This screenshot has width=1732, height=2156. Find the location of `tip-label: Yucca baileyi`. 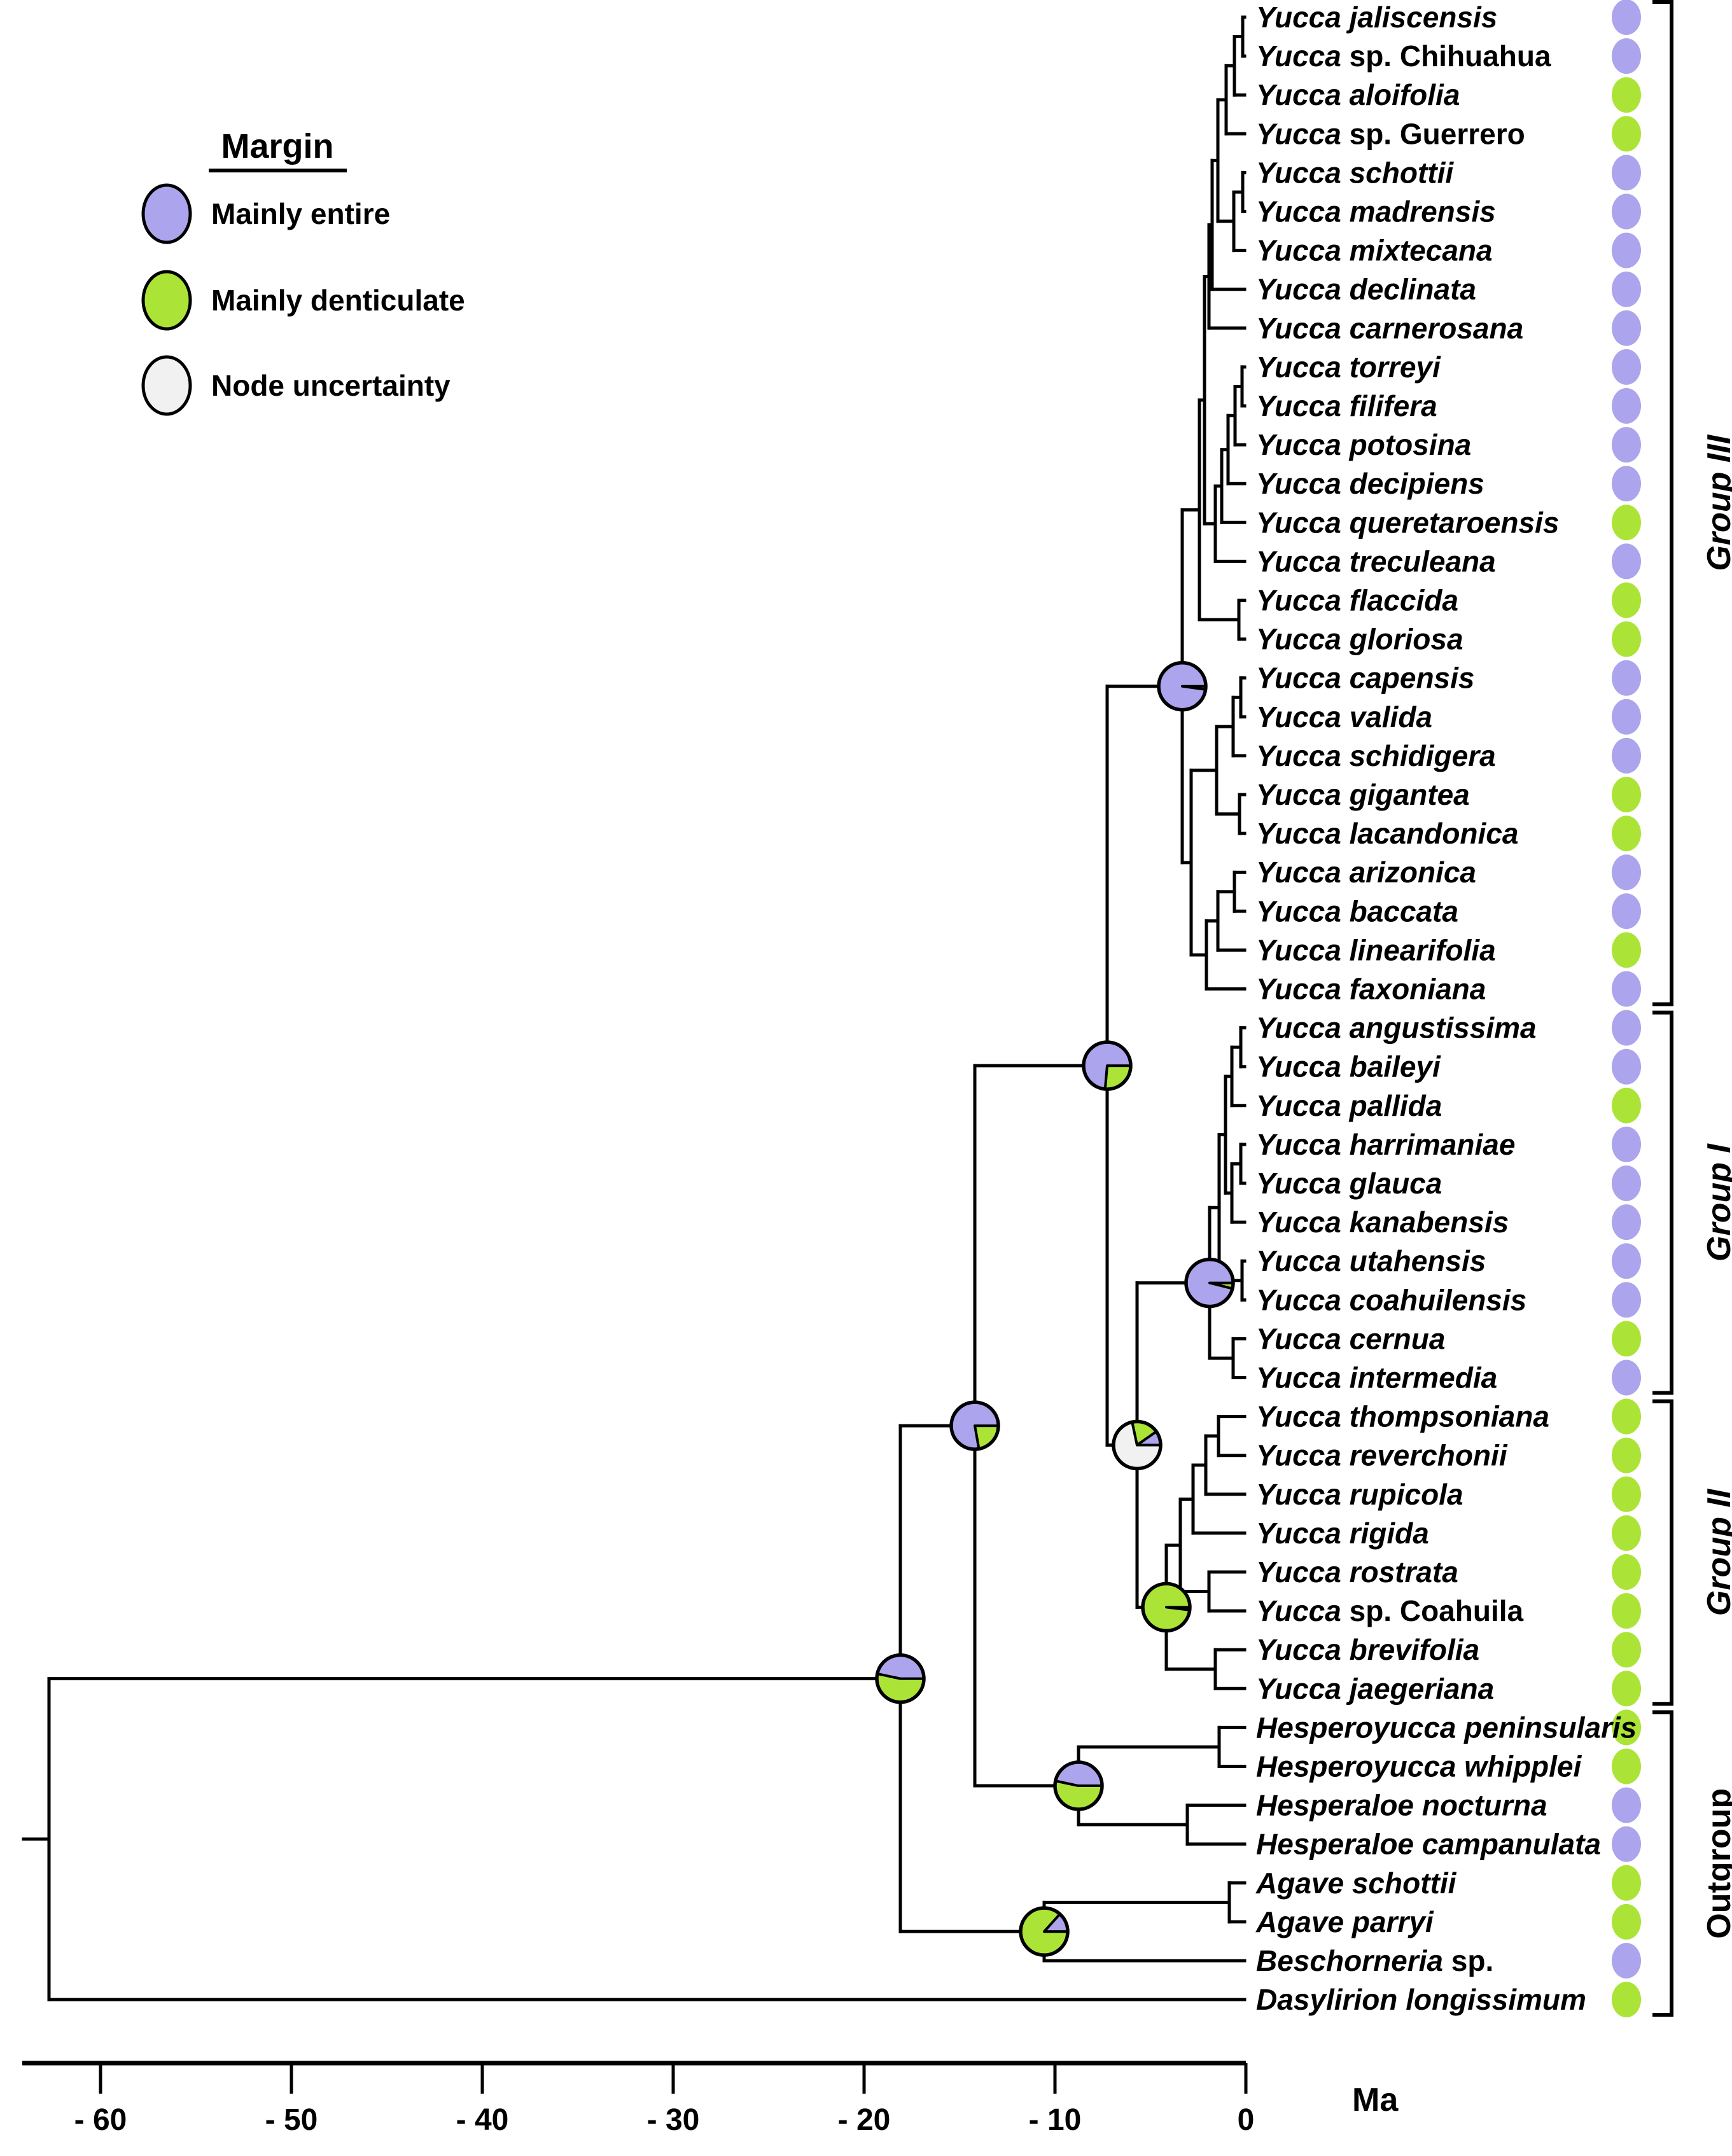

tip-label: Yucca baileyi is located at coordinates (1349, 1066).